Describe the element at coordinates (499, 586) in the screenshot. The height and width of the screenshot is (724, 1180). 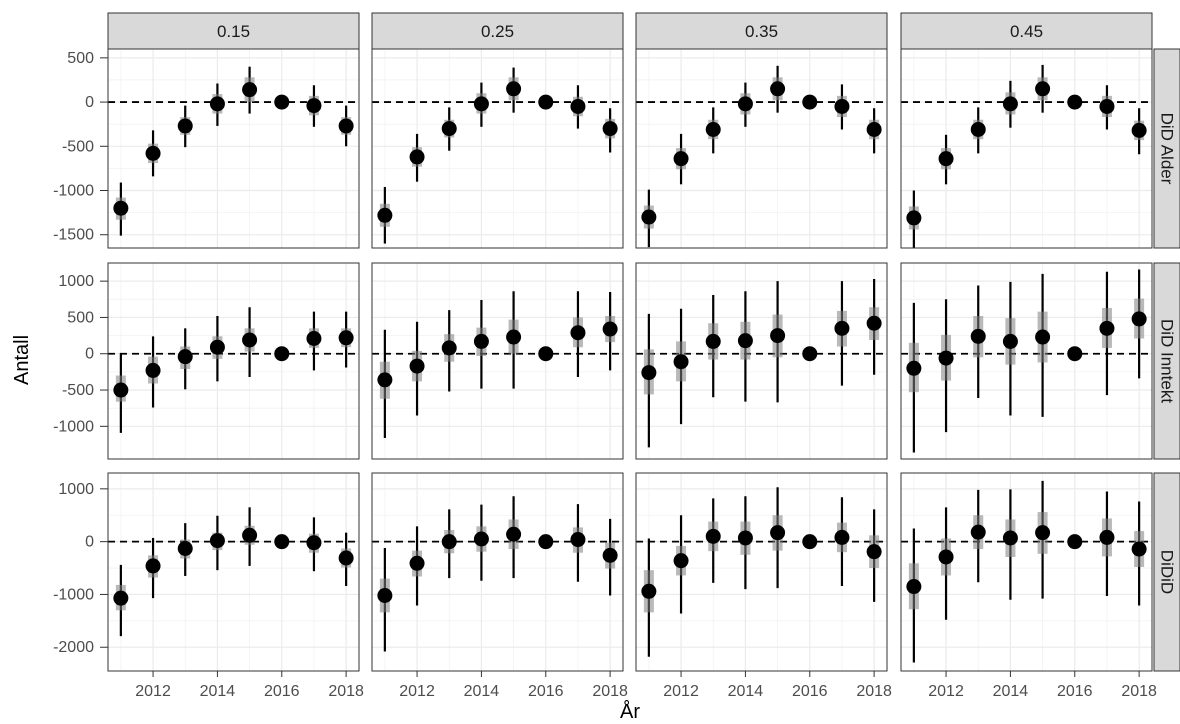
I see `panel-didid-0.25: 2012 2014 2016 2018` at that location.